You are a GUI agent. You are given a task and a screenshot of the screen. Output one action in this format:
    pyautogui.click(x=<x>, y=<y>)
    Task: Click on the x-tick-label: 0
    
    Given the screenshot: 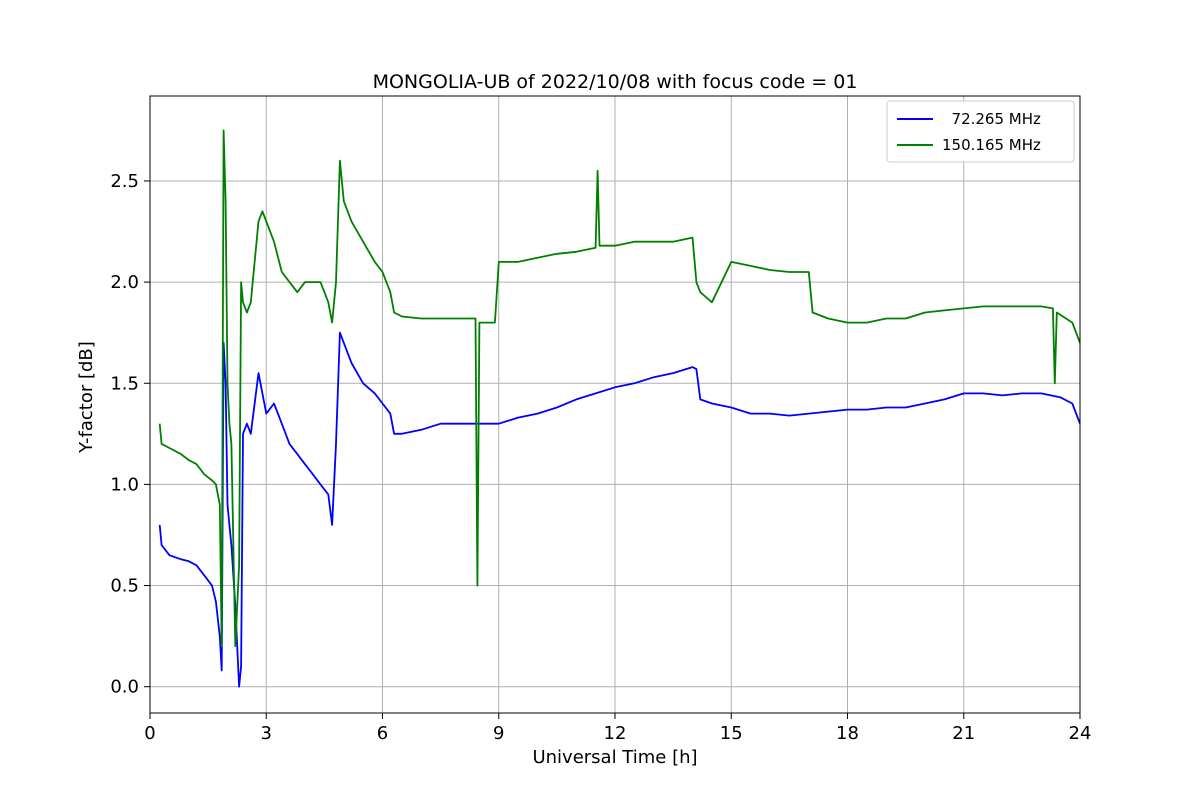 What is the action you would take?
    pyautogui.click(x=149, y=733)
    